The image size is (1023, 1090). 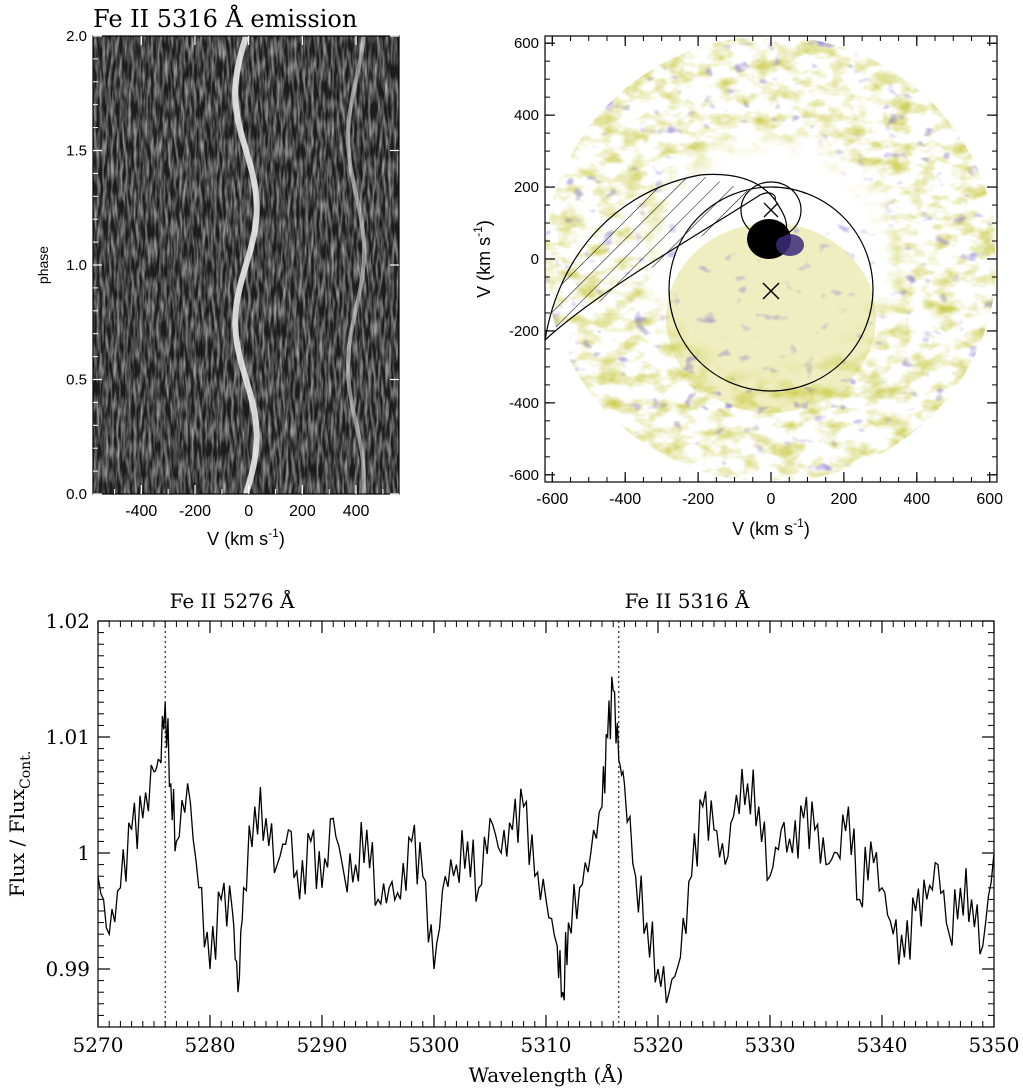 I want to click on y-tick-label: 200, so click(x=526, y=187).